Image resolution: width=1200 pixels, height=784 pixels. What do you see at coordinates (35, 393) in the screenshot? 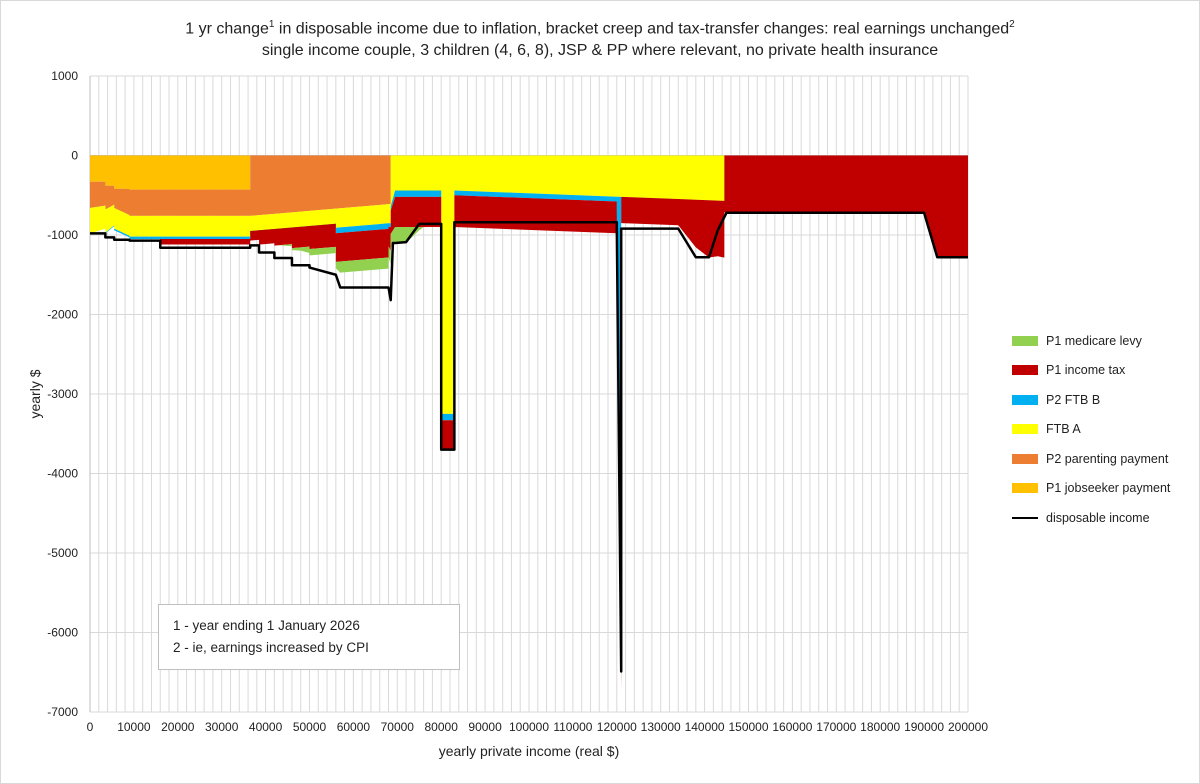
I see `y-axis-title: yearly $` at bounding box center [35, 393].